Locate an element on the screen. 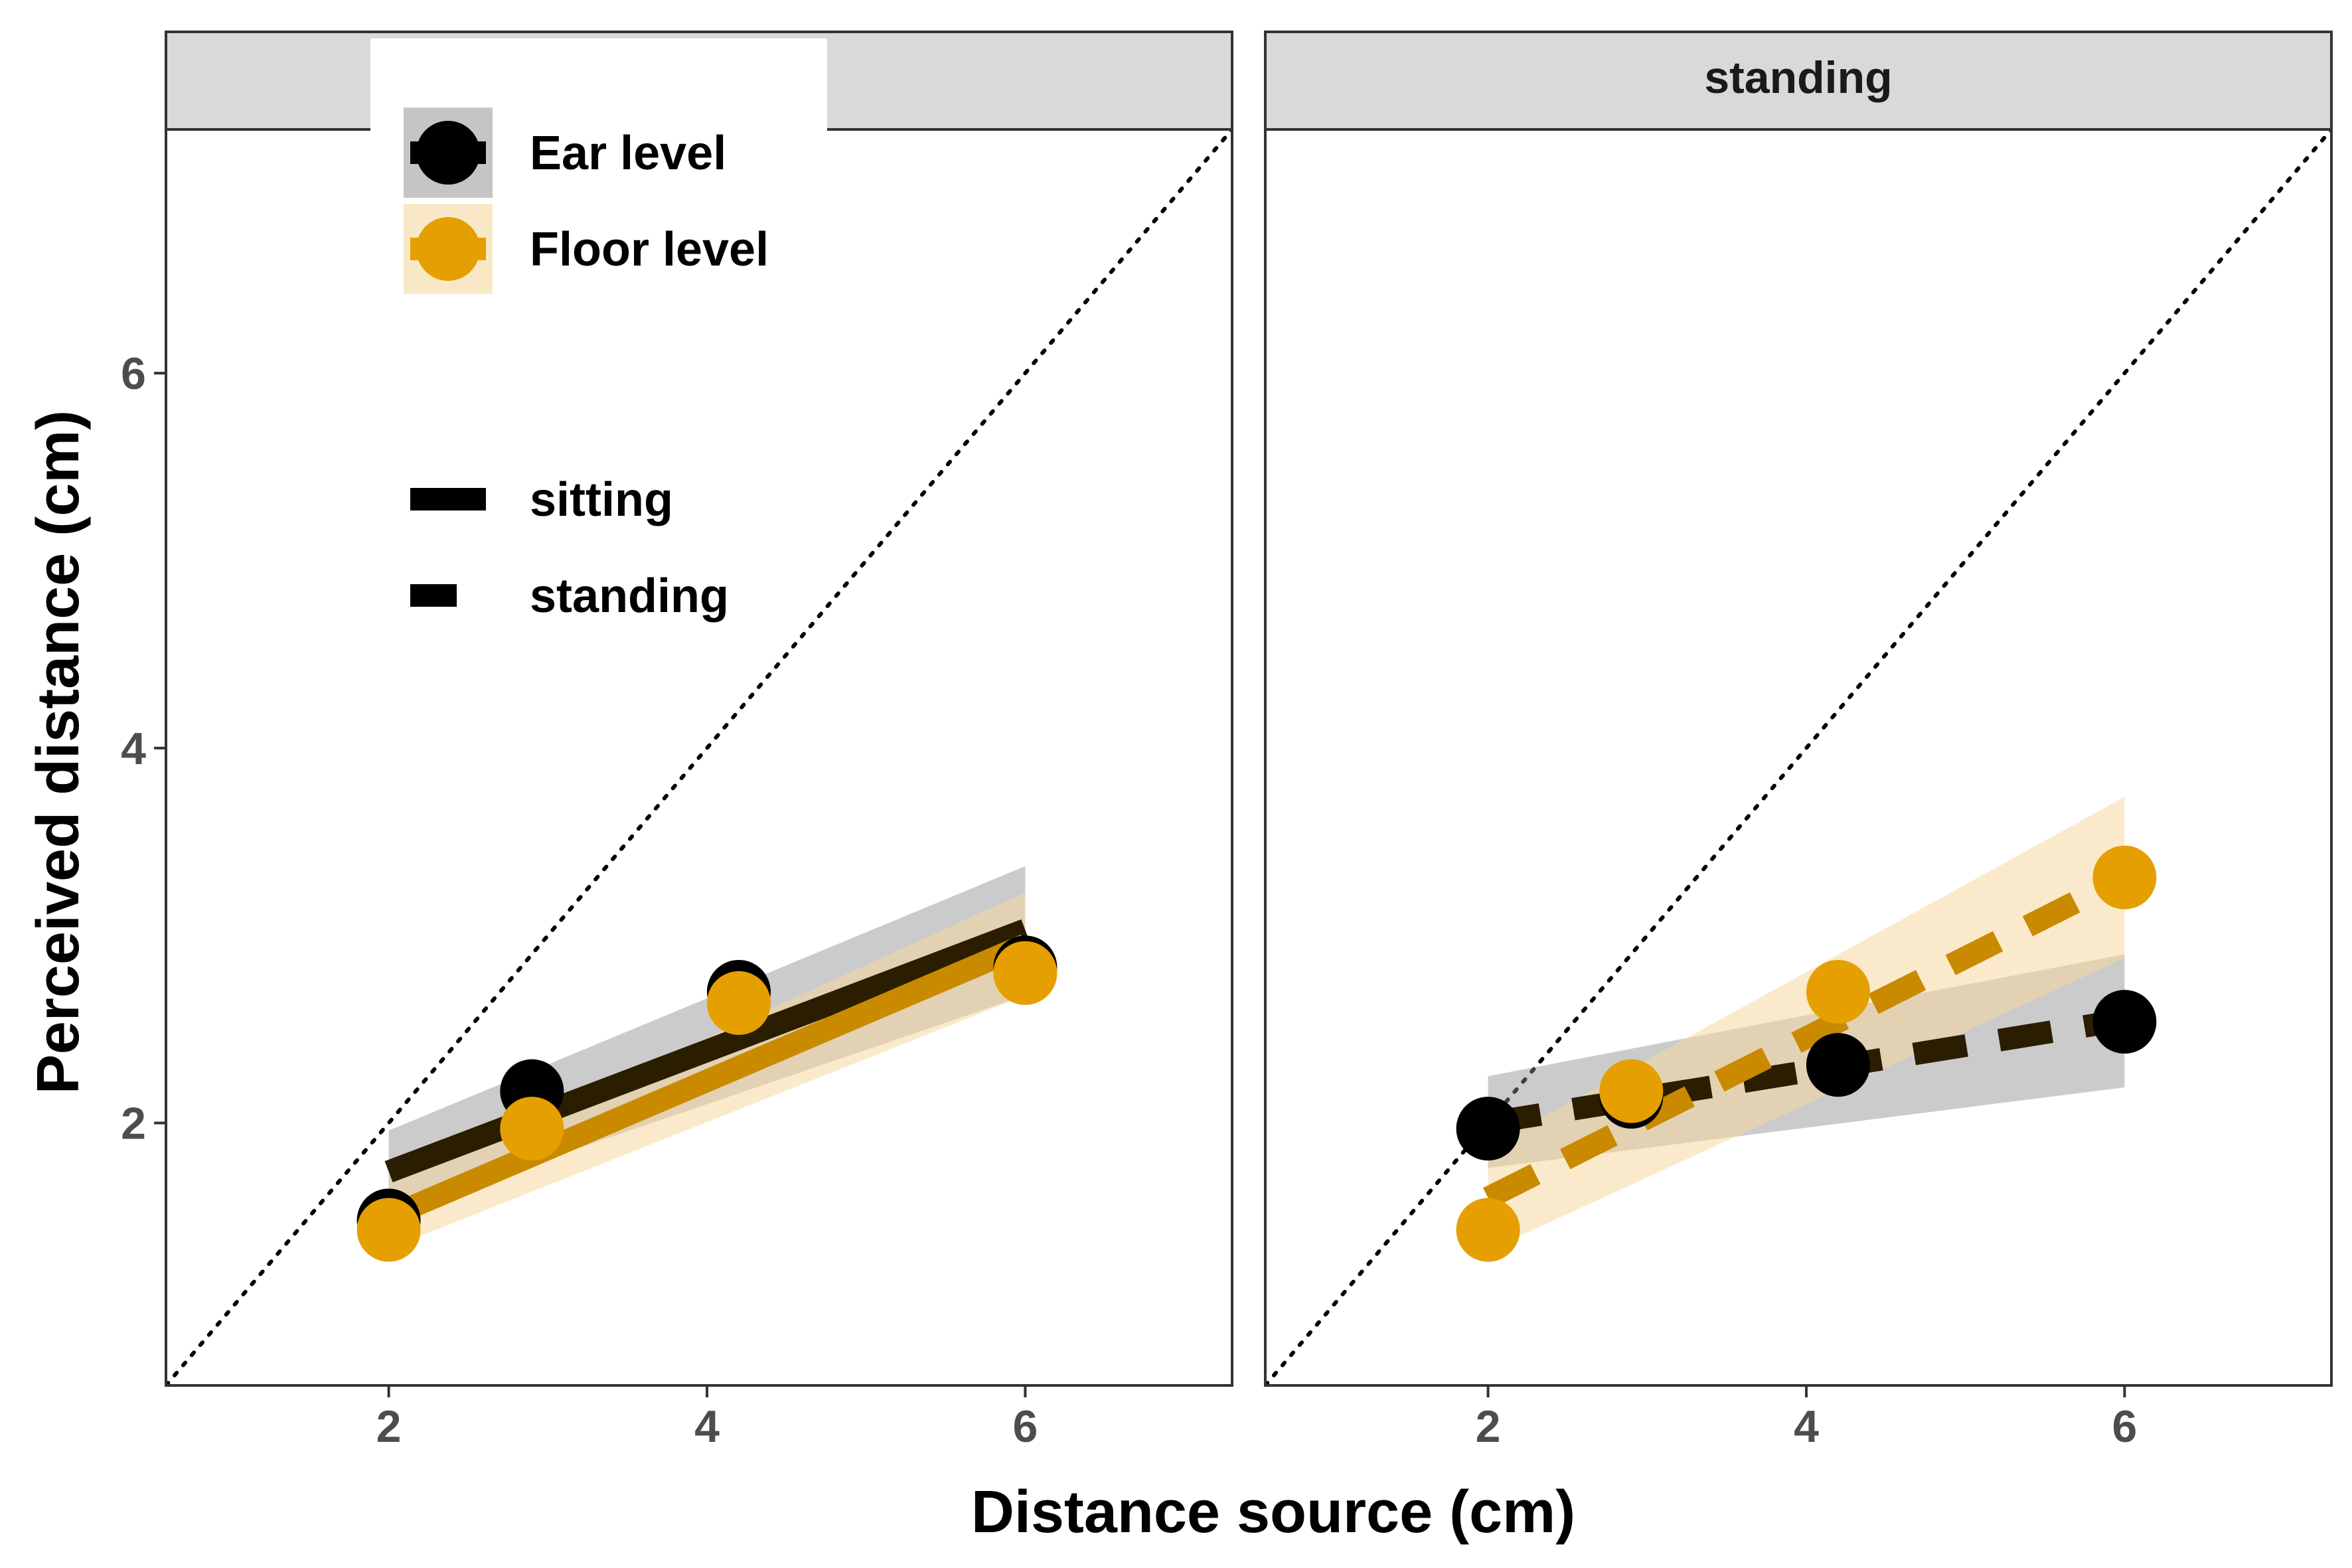  legend-item-sitting: sitting is located at coordinates (542, 500).